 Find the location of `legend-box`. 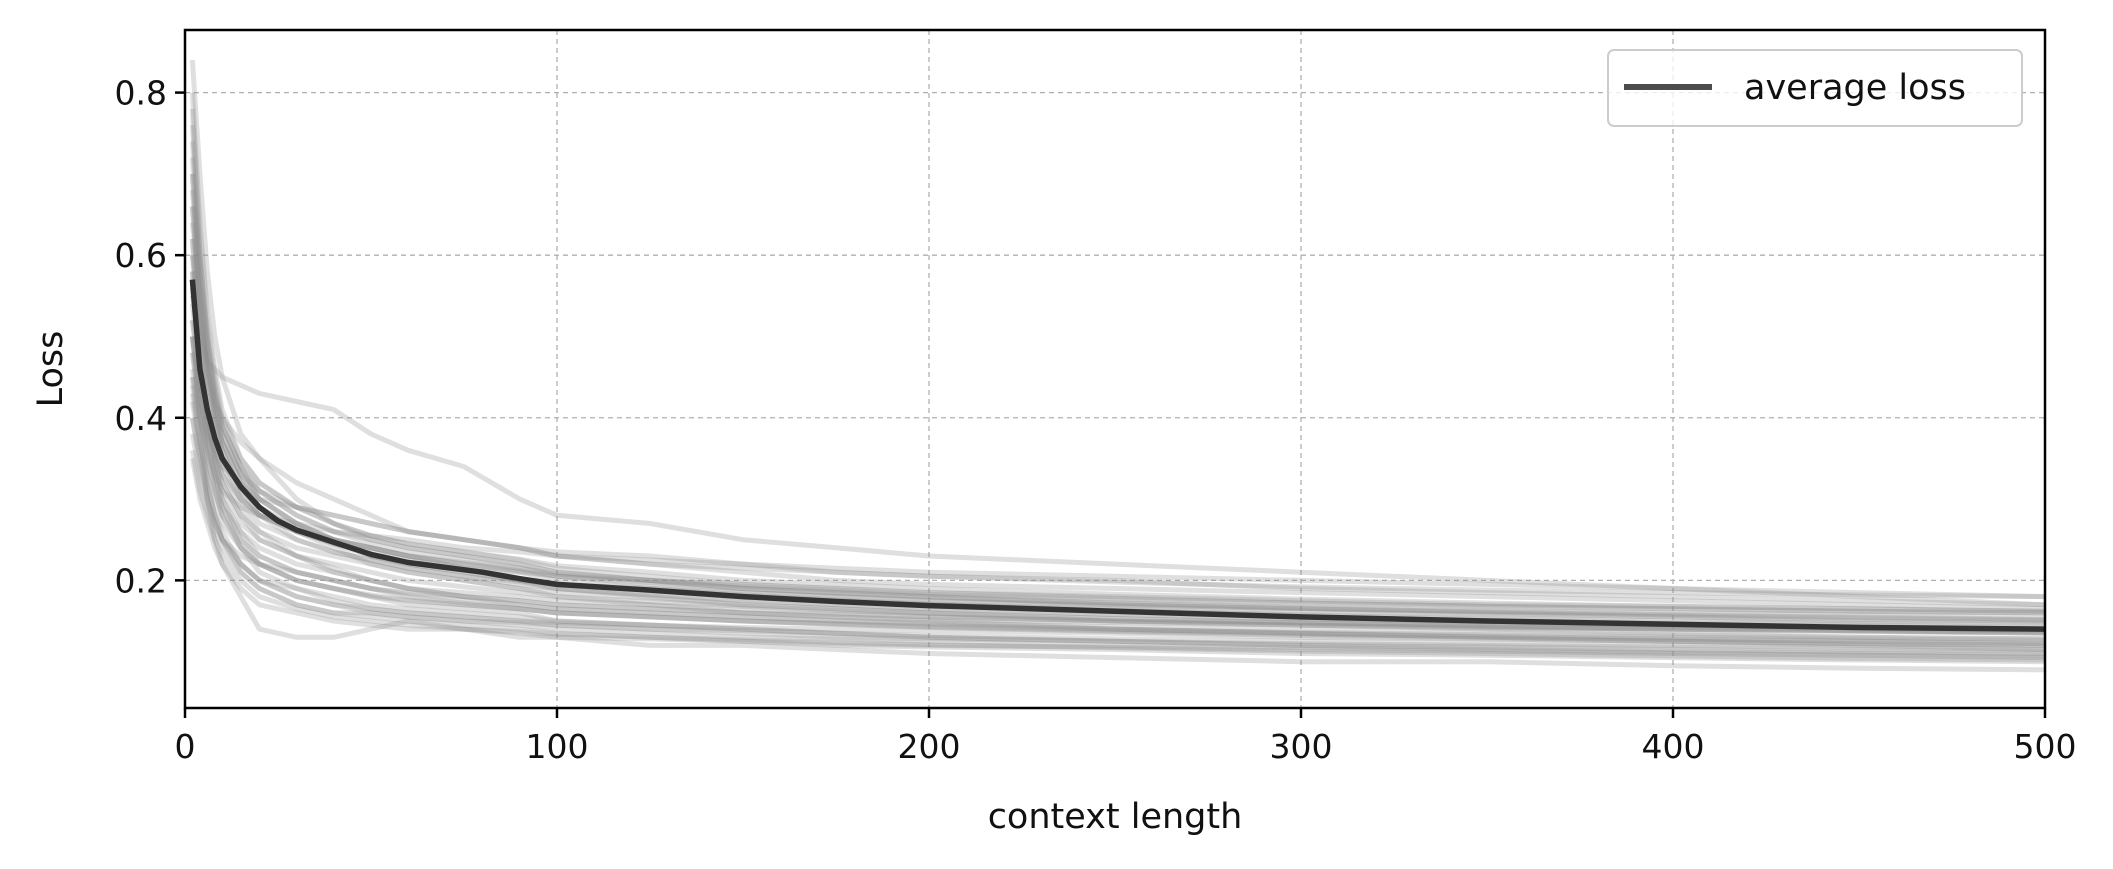

legend-box is located at coordinates (1815, 88).